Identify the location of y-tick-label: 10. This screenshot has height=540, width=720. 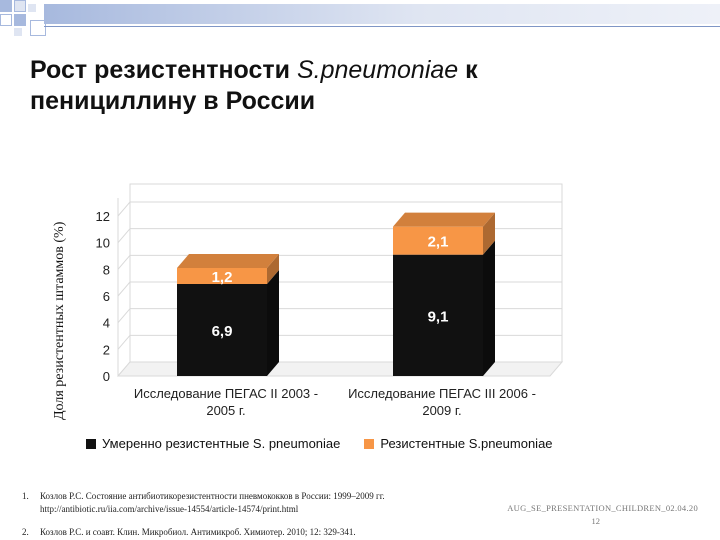
(103, 243).